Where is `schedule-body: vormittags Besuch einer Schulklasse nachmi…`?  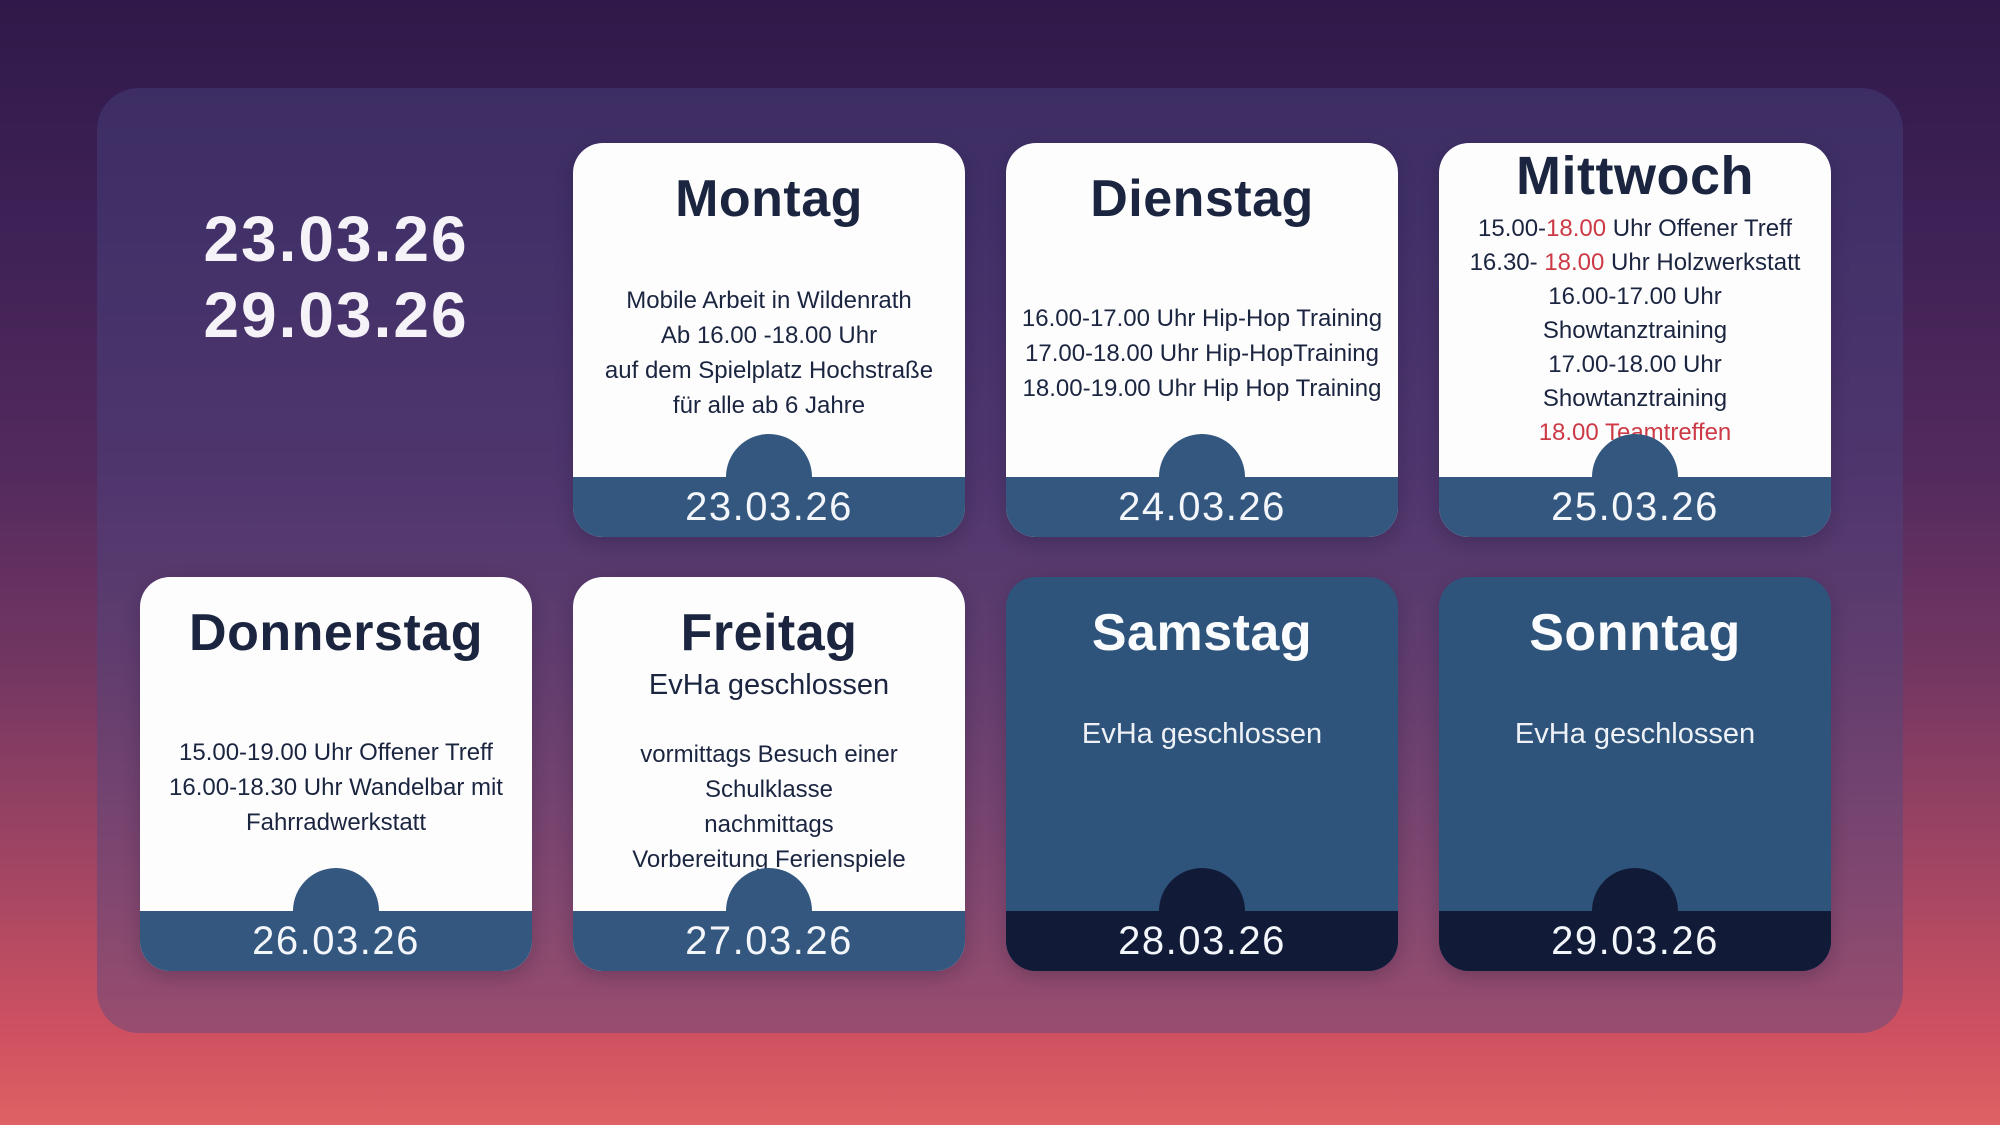
schedule-body: vormittags Besuch einer Schulklasse nachmi… is located at coordinates (769, 807).